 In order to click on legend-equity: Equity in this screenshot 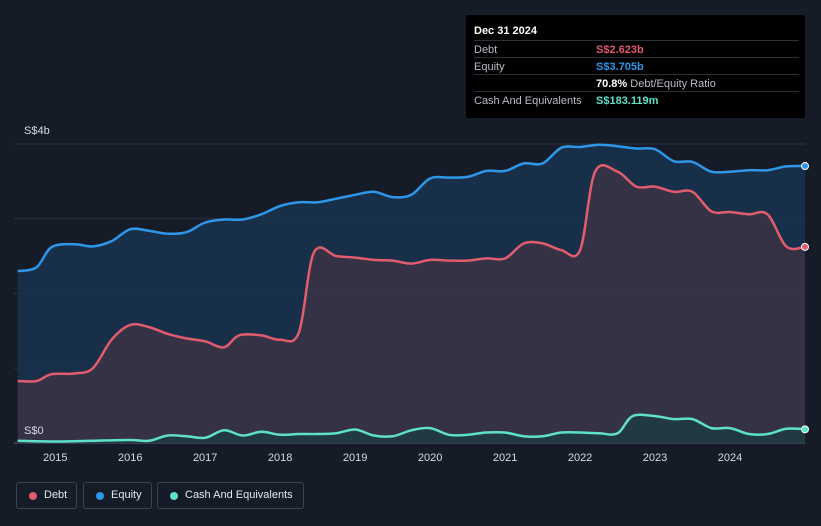, I will do `click(117, 495)`.